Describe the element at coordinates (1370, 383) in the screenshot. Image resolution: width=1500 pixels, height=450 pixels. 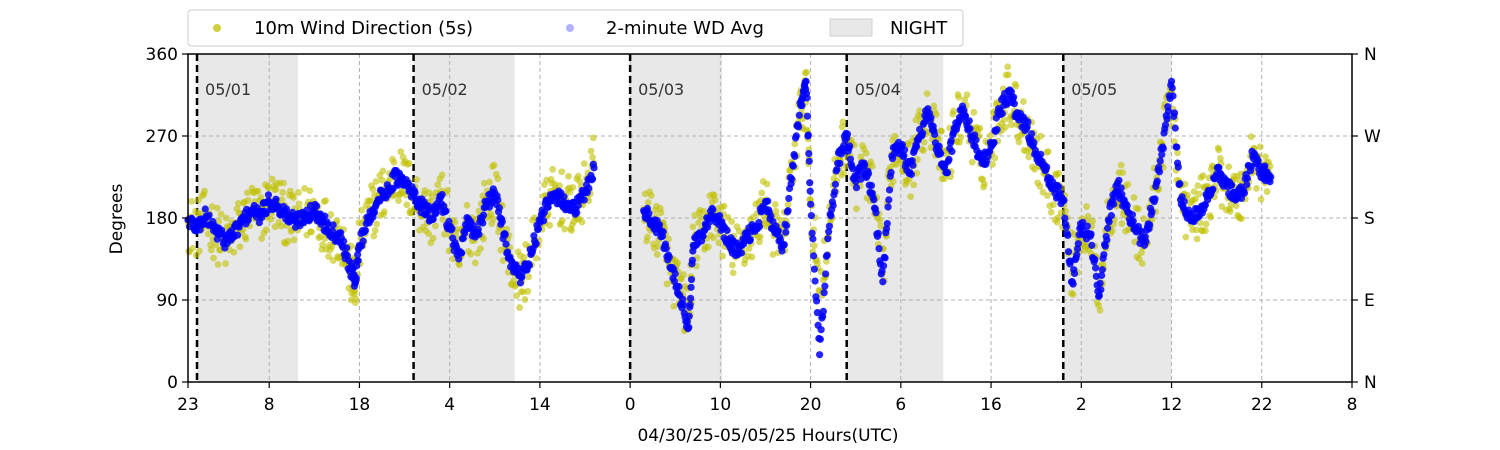
I see `y-tick-label-right-0: N` at that location.